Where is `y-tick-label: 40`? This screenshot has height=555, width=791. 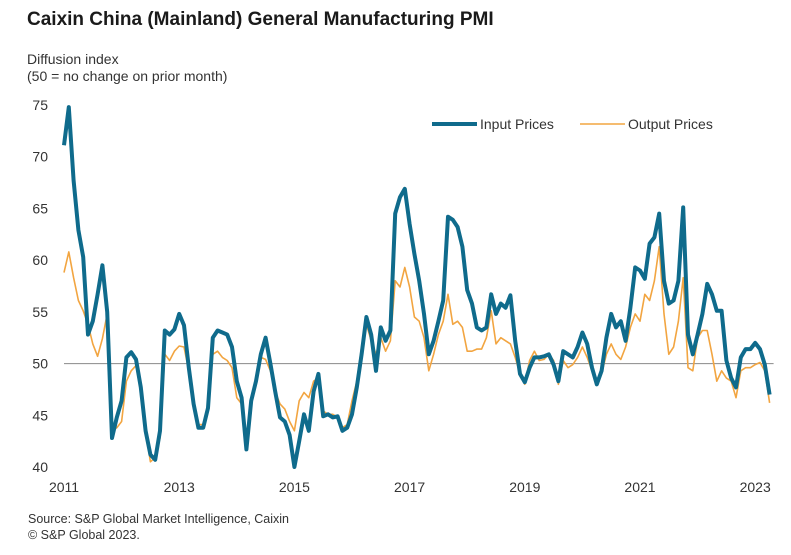 y-tick-label: 40 is located at coordinates (40, 467).